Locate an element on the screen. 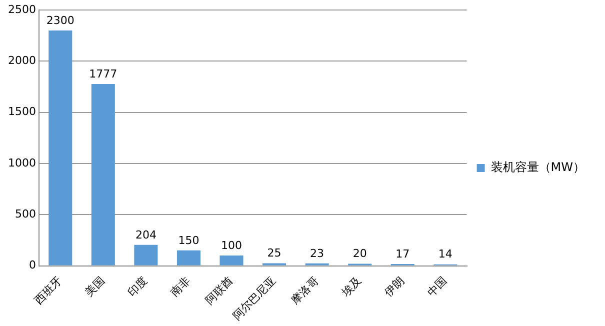 This screenshot has width=605, height=326. x-tick-label: 西班牙 is located at coordinates (48, 290).